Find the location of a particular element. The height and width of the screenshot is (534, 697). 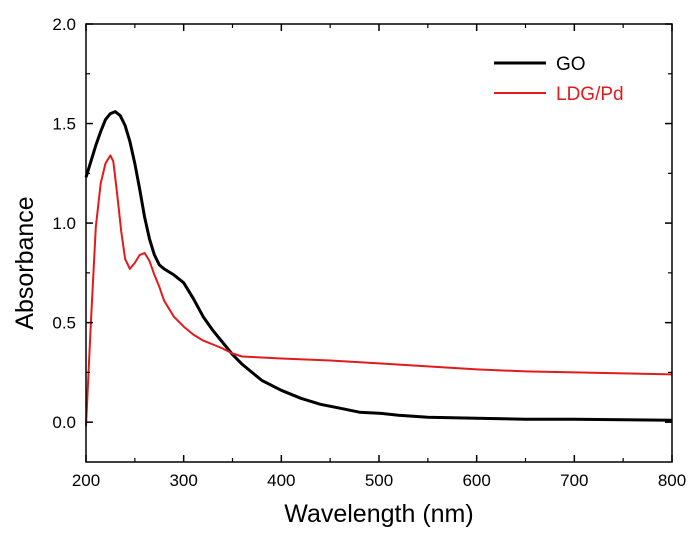

y-axis-title: Absorbance is located at coordinates (25, 262).